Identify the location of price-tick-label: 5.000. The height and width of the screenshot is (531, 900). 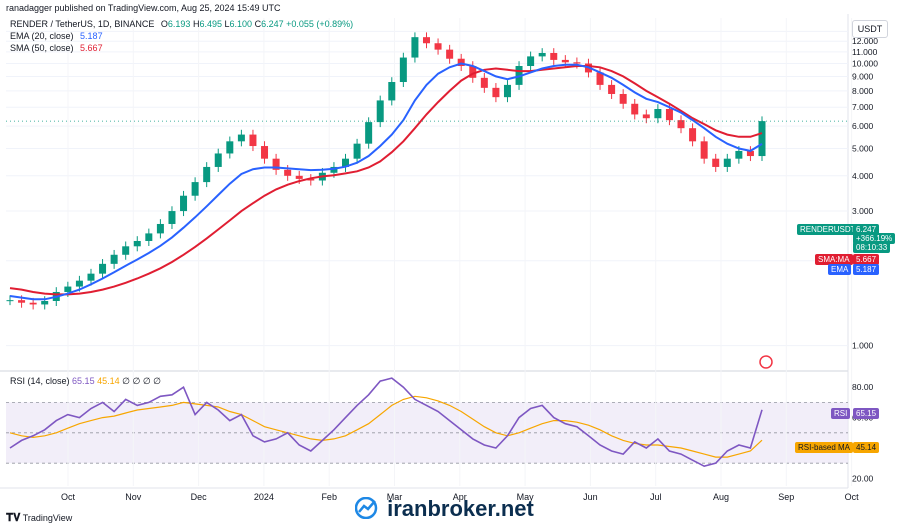
(863, 148).